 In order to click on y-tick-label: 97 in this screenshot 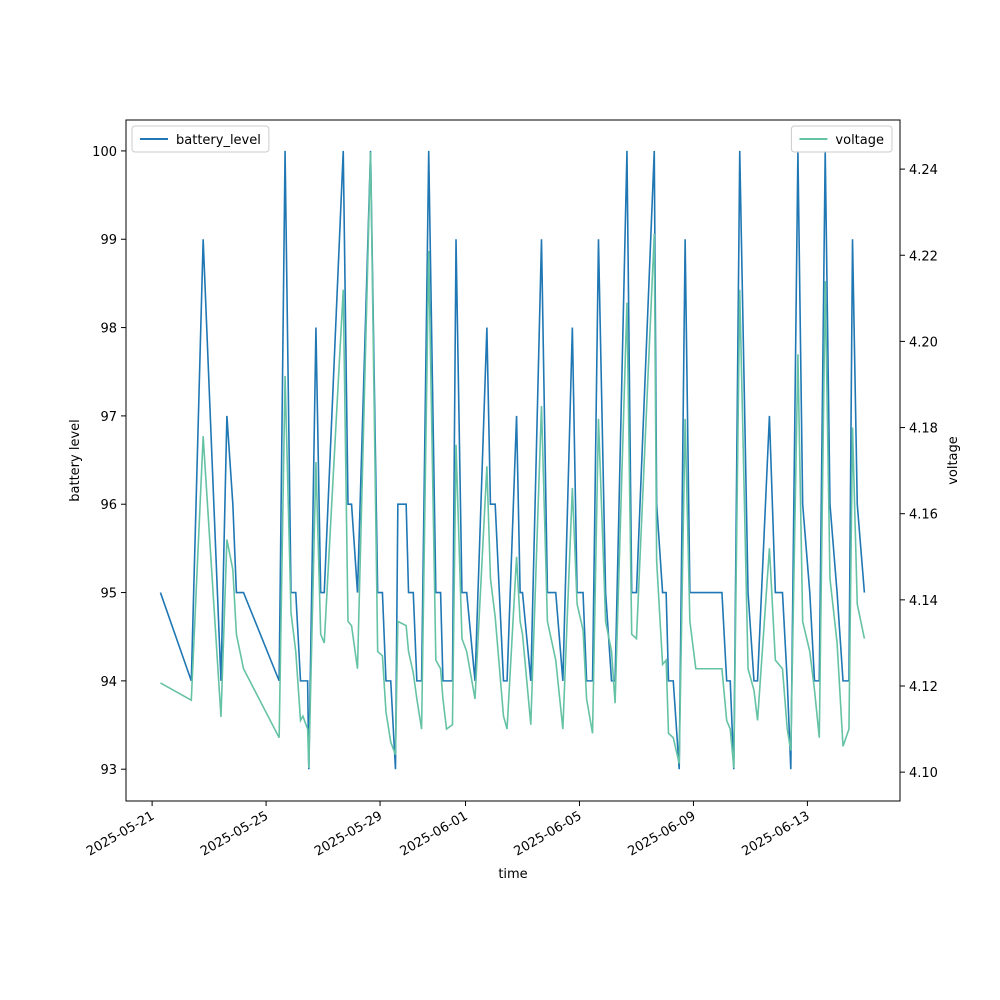, I will do `click(108, 417)`.